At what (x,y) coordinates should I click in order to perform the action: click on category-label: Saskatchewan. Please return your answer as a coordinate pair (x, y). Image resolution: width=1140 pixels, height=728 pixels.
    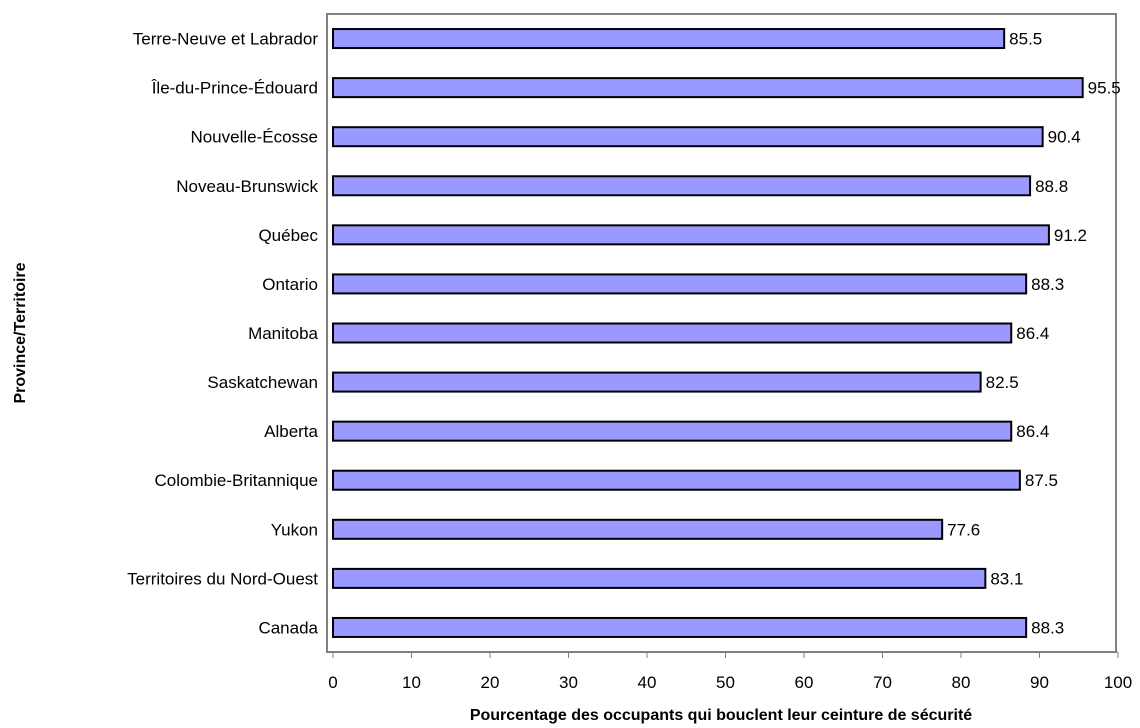
    Looking at the image, I should click on (262, 382).